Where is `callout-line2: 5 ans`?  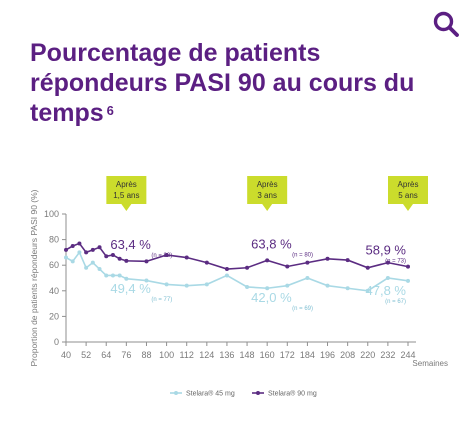 callout-line2: 5 ans is located at coordinates (408, 195).